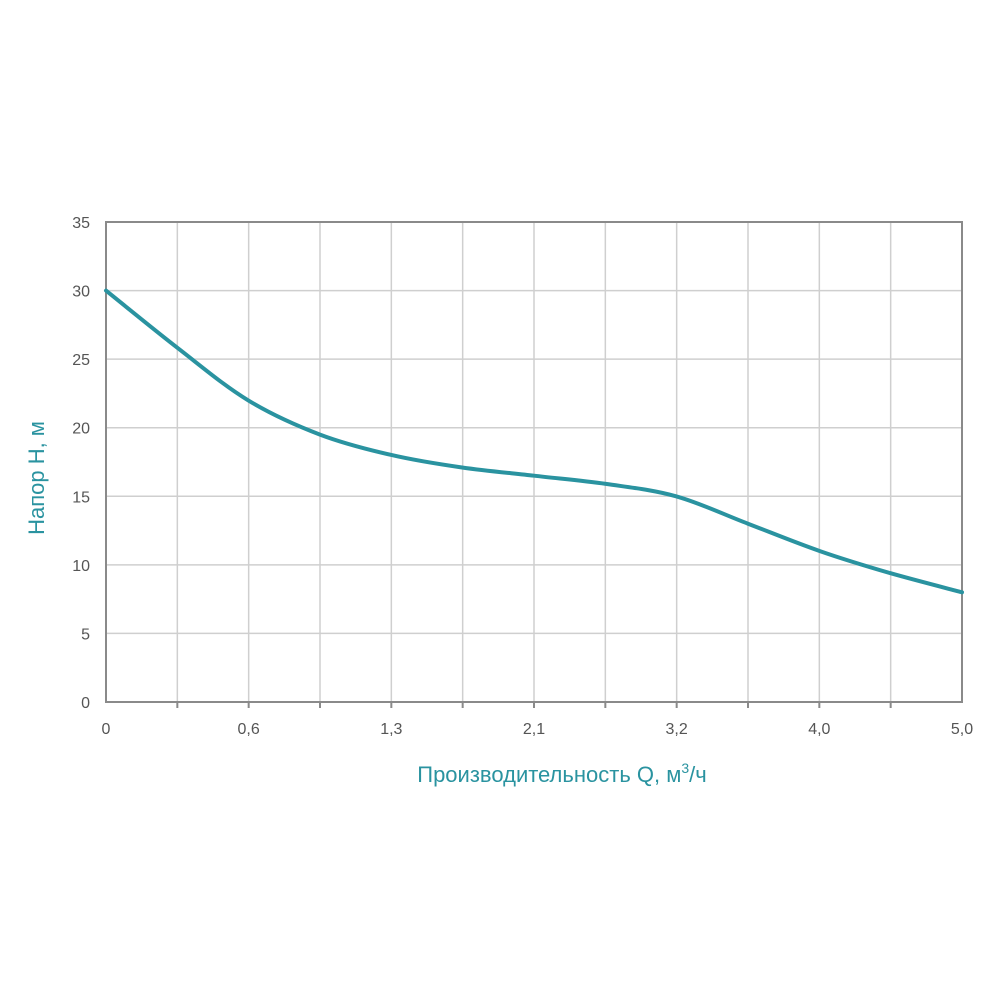 The width and height of the screenshot is (1000, 1000). I want to click on x-tick-label: 0, so click(106, 729).